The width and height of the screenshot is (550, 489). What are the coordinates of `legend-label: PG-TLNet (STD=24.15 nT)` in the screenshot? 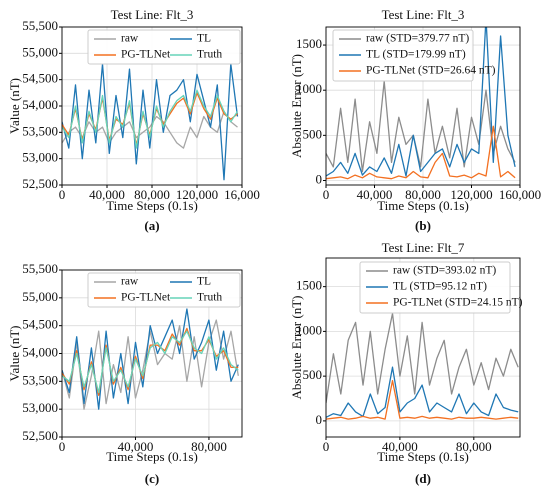 It's located at (458, 303).